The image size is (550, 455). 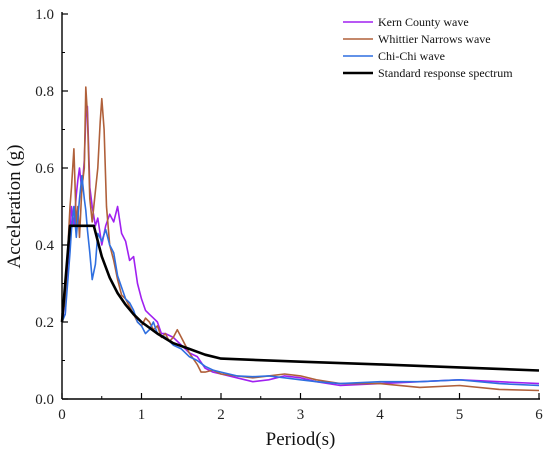 What do you see at coordinates (539, 415) in the screenshot?
I see `x-tick-label: 6` at bounding box center [539, 415].